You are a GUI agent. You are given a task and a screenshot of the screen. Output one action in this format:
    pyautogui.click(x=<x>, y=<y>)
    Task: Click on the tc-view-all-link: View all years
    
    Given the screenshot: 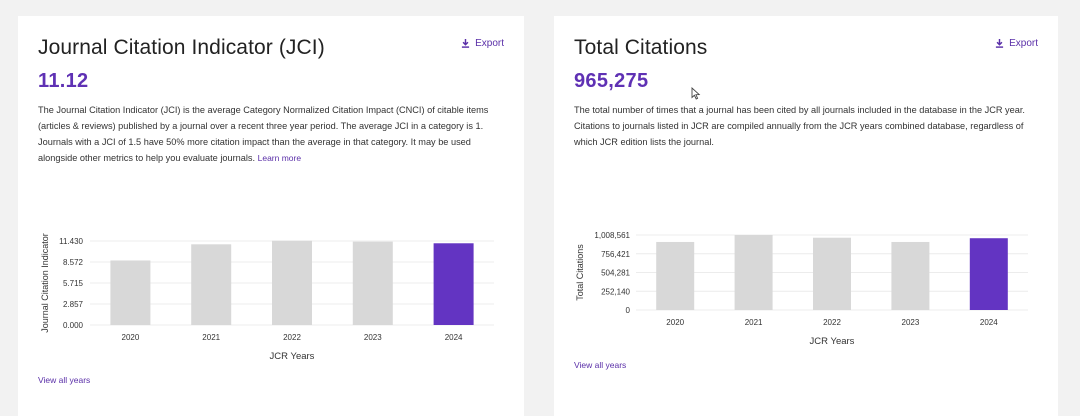 What is the action you would take?
    pyautogui.click(x=600, y=365)
    